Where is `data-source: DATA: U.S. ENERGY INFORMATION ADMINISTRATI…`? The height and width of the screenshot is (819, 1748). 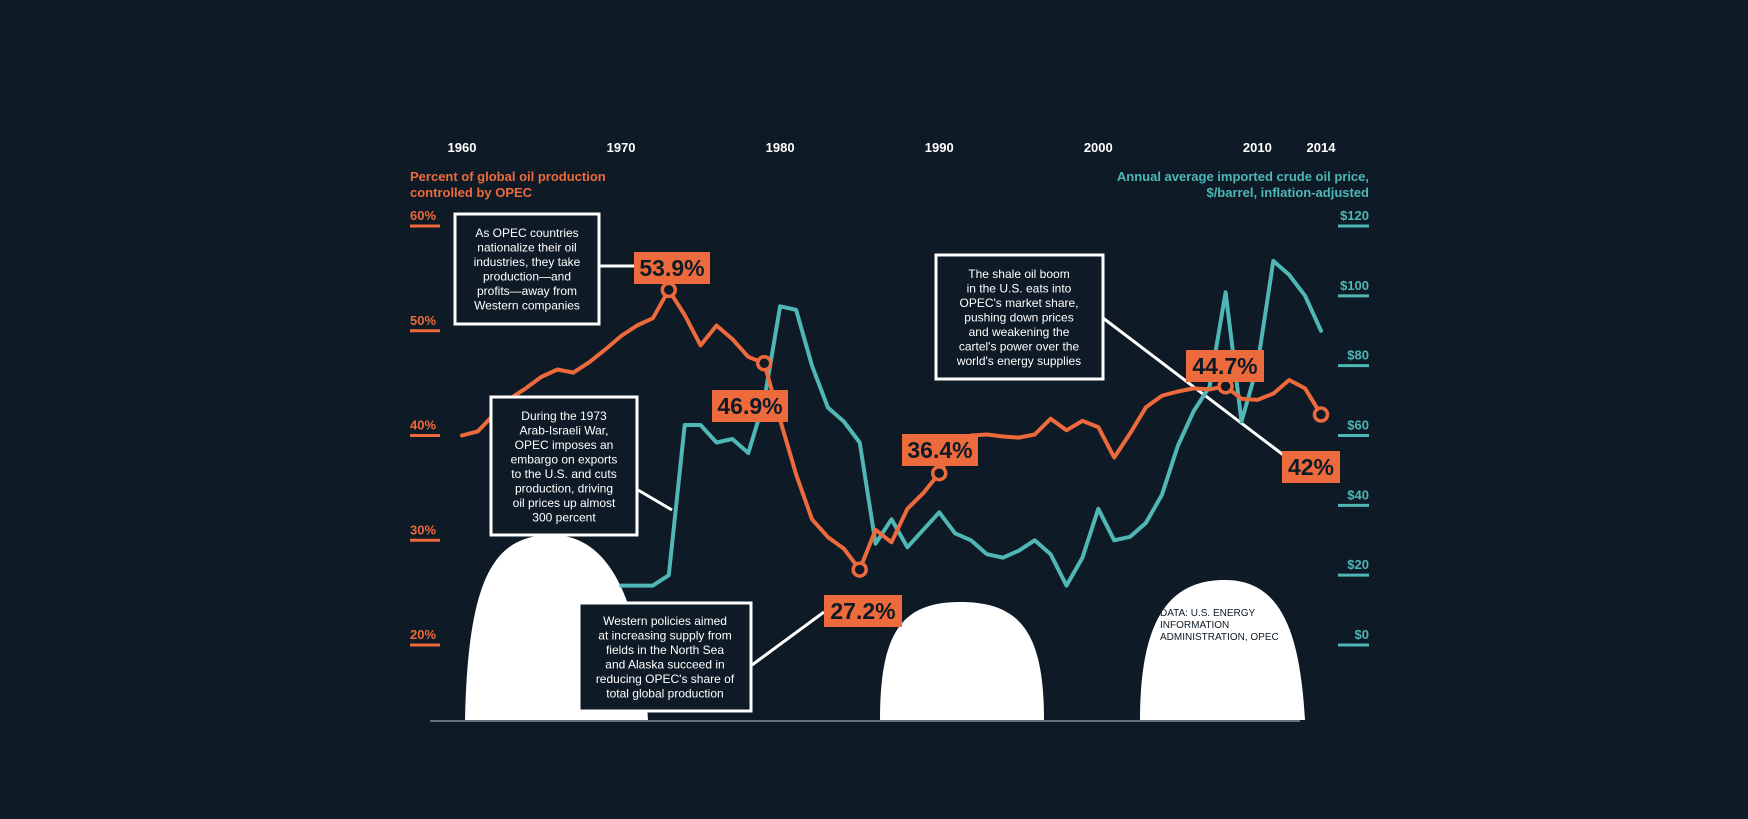 data-source: DATA: U.S. ENERGY INFORMATION ADMINISTRATI… is located at coordinates (1219, 625).